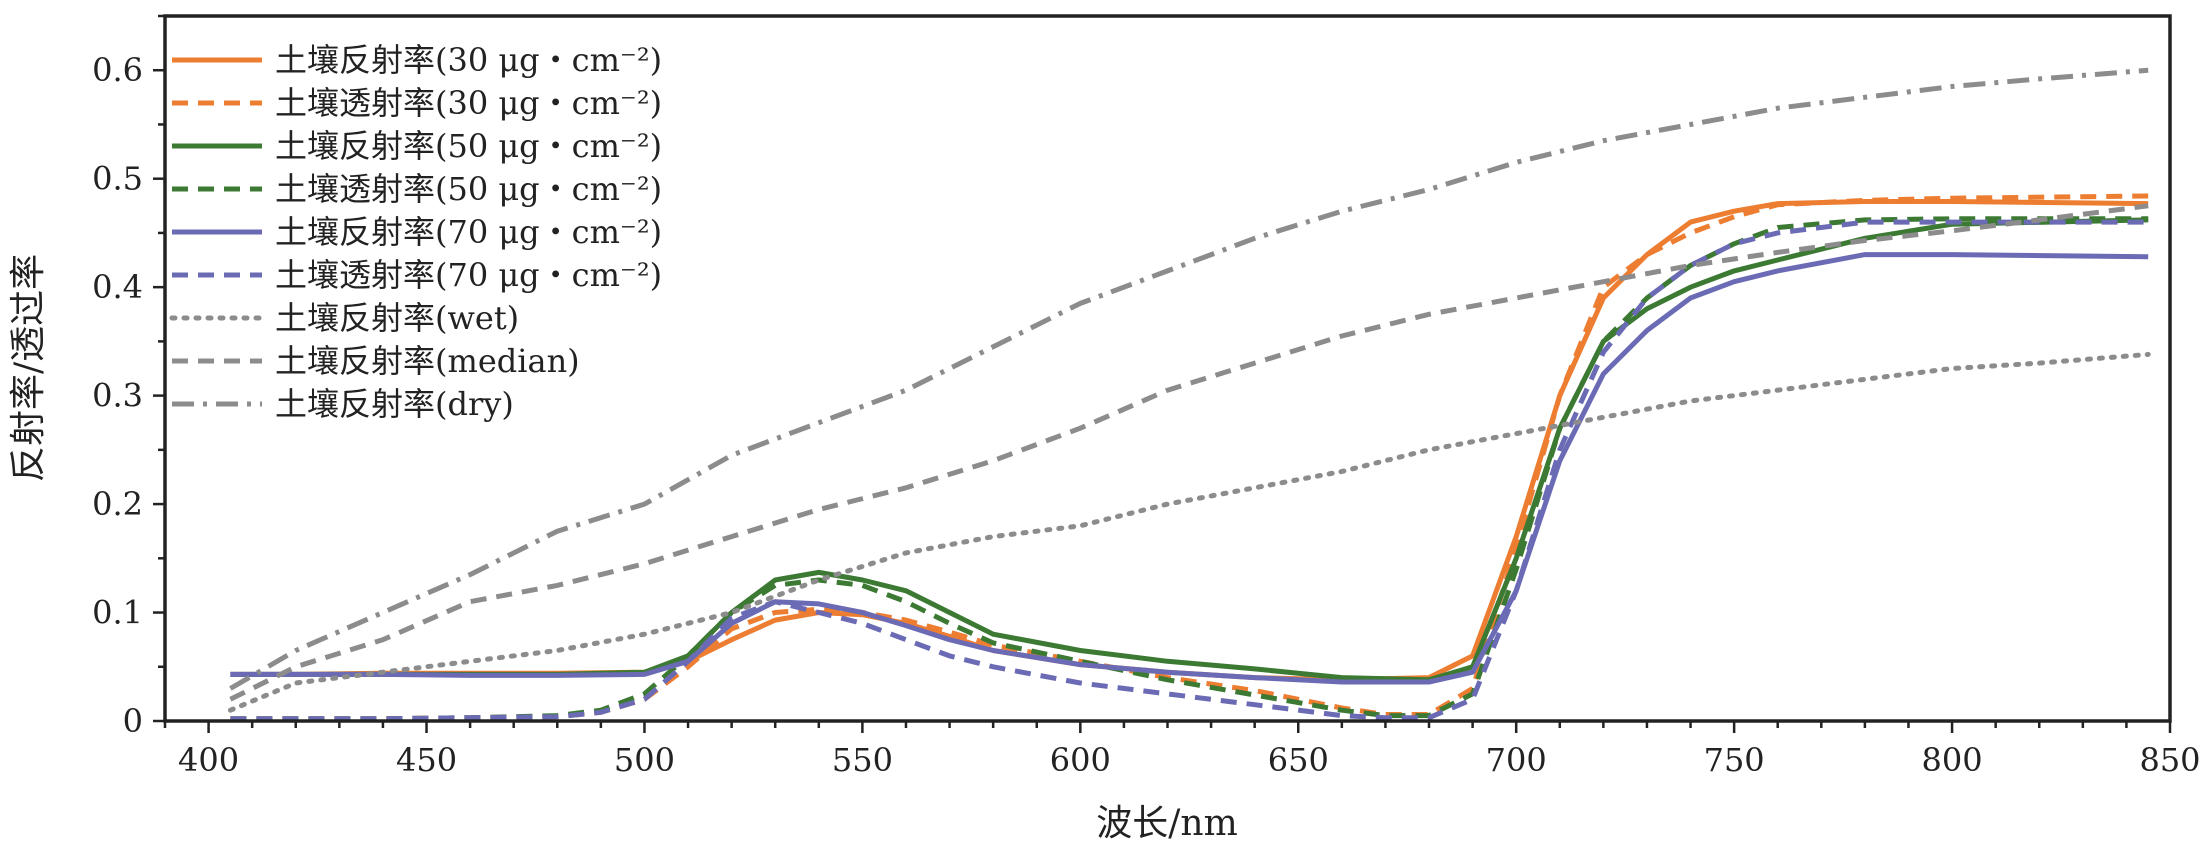  I want to click on legend-label: 土壤透射率(70 μg・cm⁻²), so click(468, 275).